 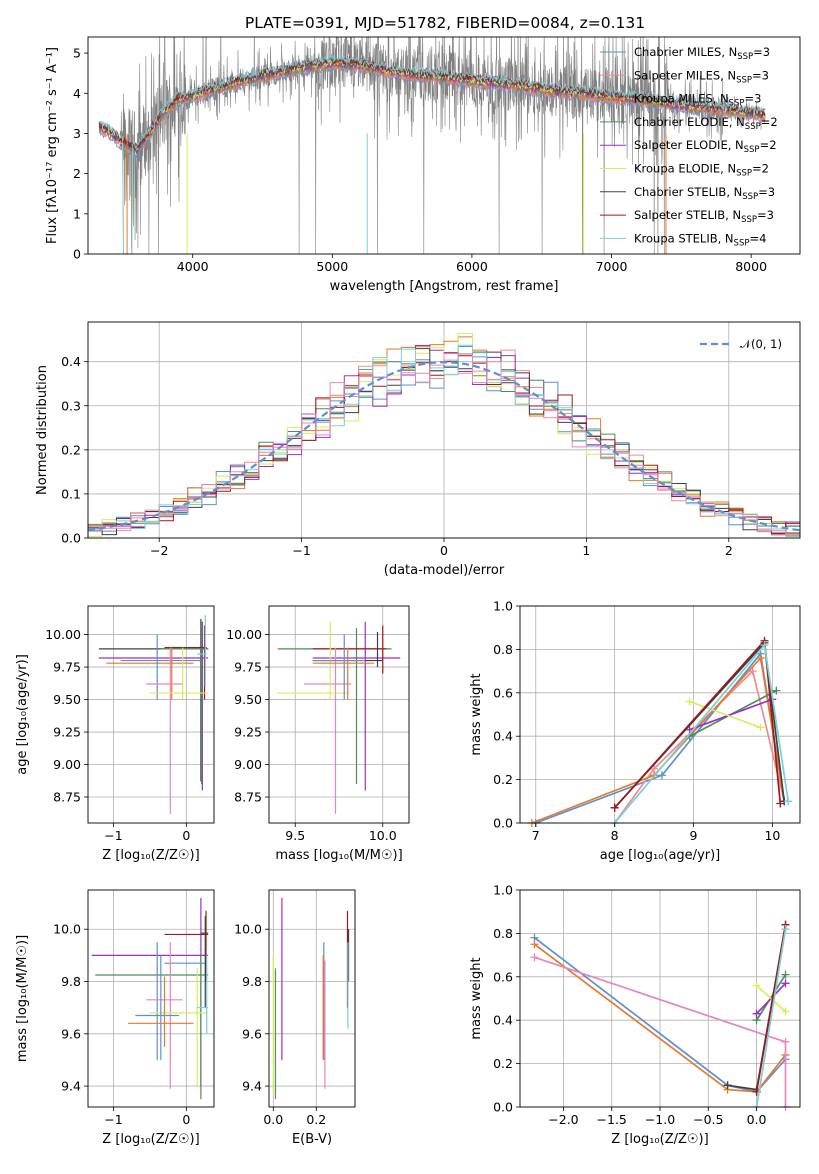 What do you see at coordinates (71, 493) in the screenshot?
I see `y-tick-label: 0.1` at bounding box center [71, 493].